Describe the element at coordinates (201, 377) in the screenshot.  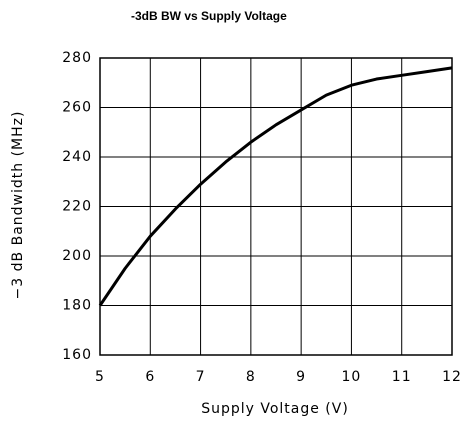
I see `x-tick-label: 7` at that location.